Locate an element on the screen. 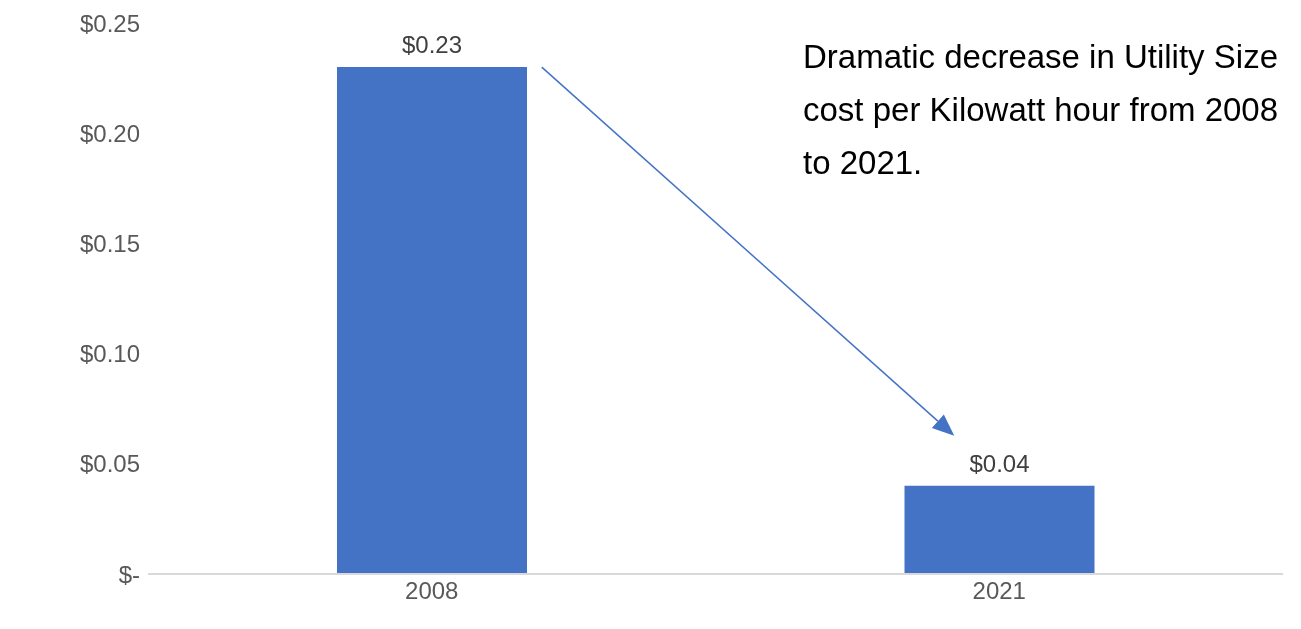  annotation: Dramatic decrease in Utility Size cost per Kilowatt hour from 2008 to 2021. is located at coordinates (1041, 110).